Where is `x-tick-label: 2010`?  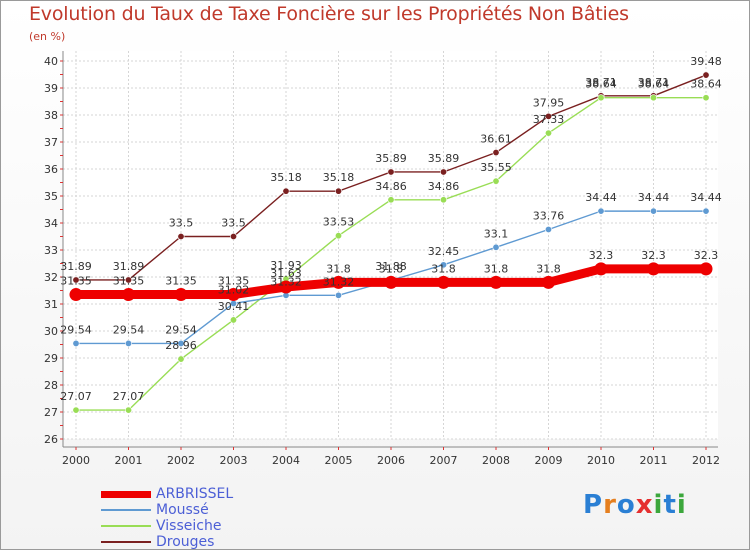
x-tick-label: 2010 is located at coordinates (601, 460).